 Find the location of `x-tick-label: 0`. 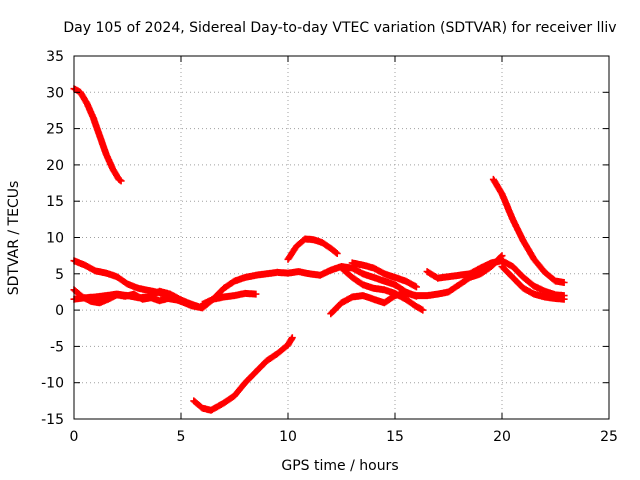

x-tick-label: 0 is located at coordinates (74, 437).